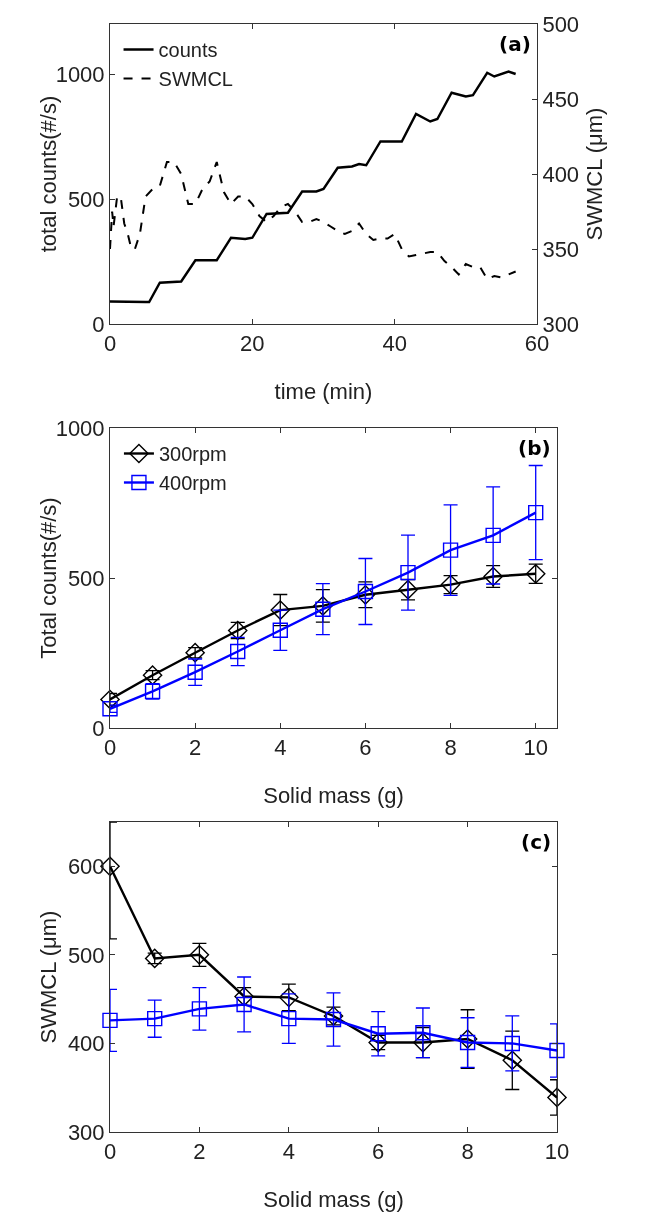 Image resolution: width=647 pixels, height=1214 pixels. I want to click on annotation: (c), so click(536, 842).